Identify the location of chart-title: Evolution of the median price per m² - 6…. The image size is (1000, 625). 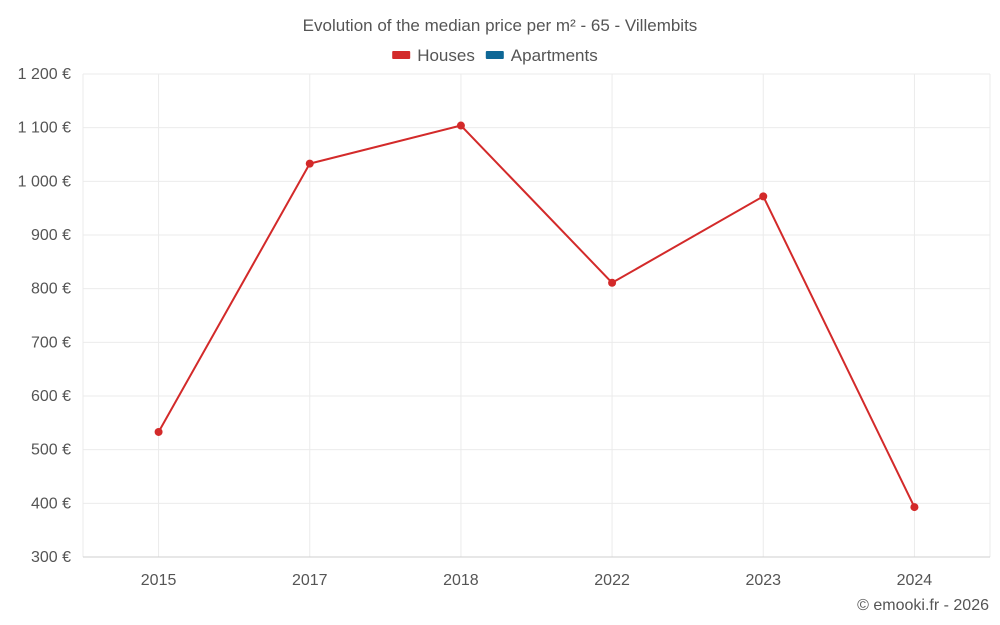
(500, 25).